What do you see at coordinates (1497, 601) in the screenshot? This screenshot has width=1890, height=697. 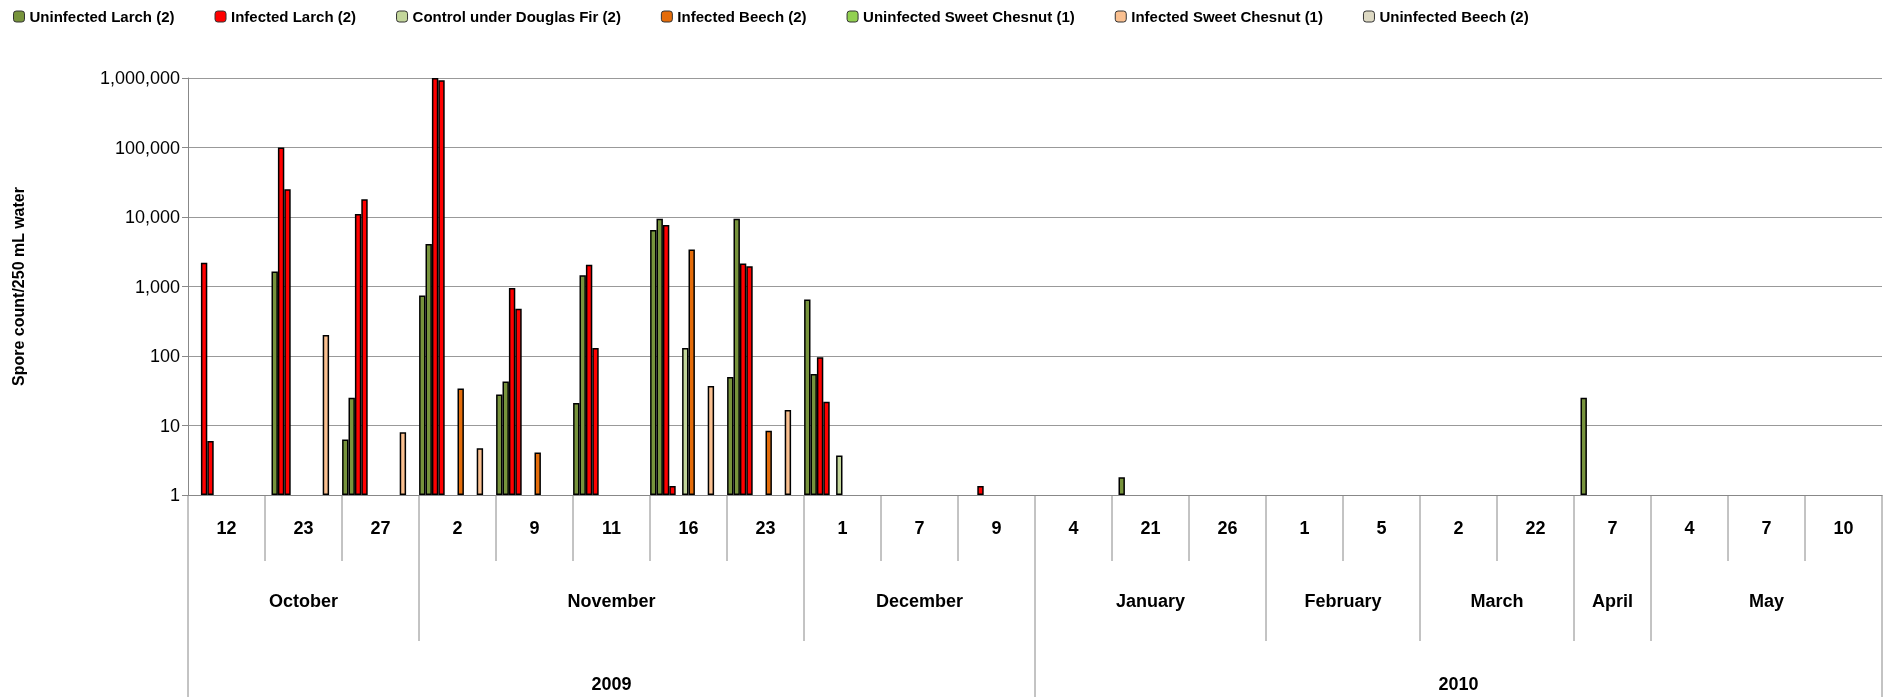 I see `text: March` at bounding box center [1497, 601].